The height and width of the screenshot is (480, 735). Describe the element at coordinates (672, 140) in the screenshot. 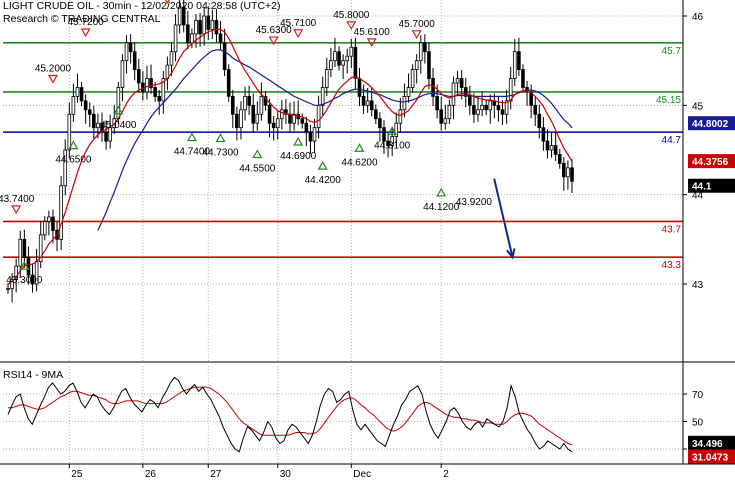

I see `level-label: 44.7` at that location.